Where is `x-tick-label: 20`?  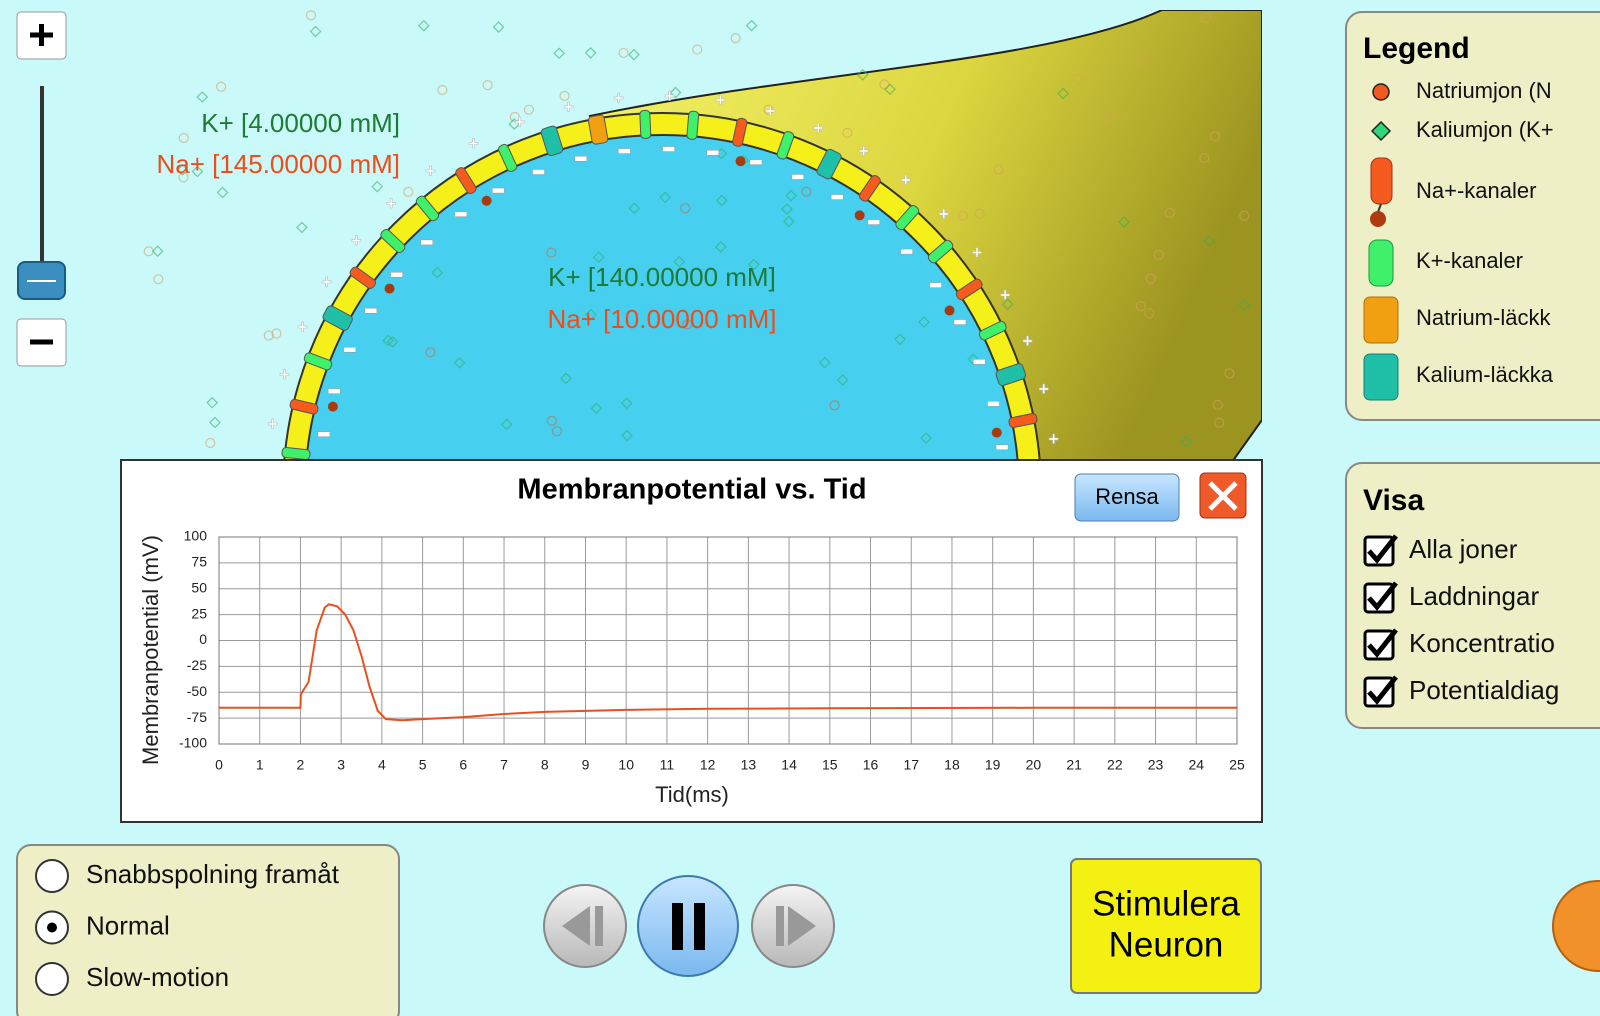 x-tick-label: 20 is located at coordinates (1034, 765).